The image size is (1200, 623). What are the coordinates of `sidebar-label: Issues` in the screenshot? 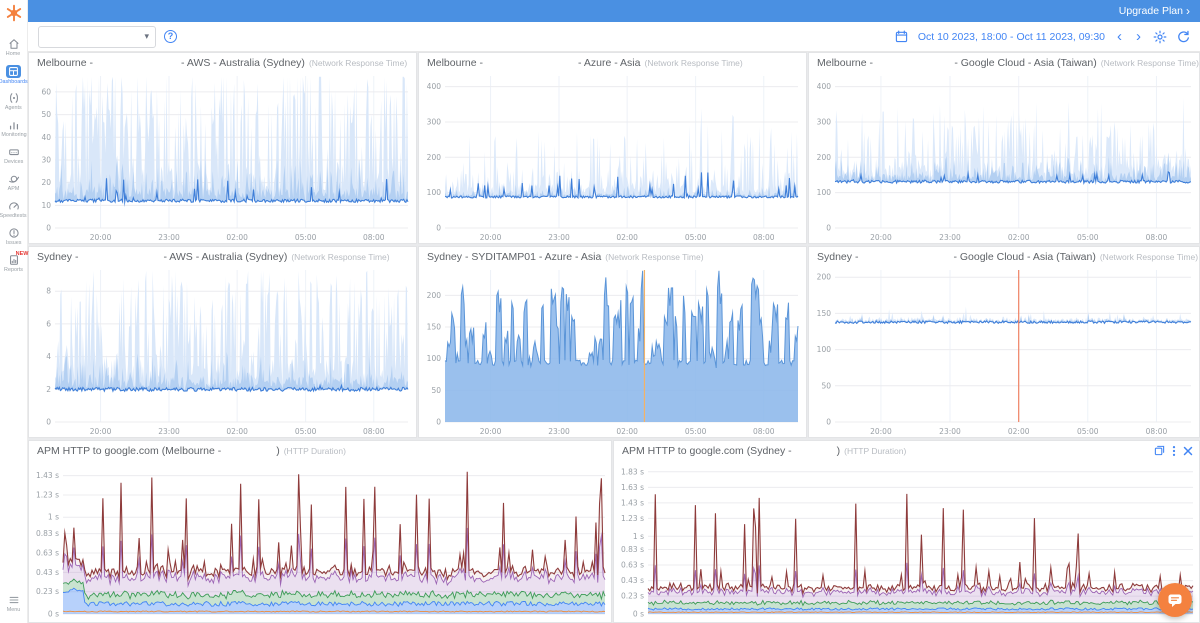 It's located at (13, 243).